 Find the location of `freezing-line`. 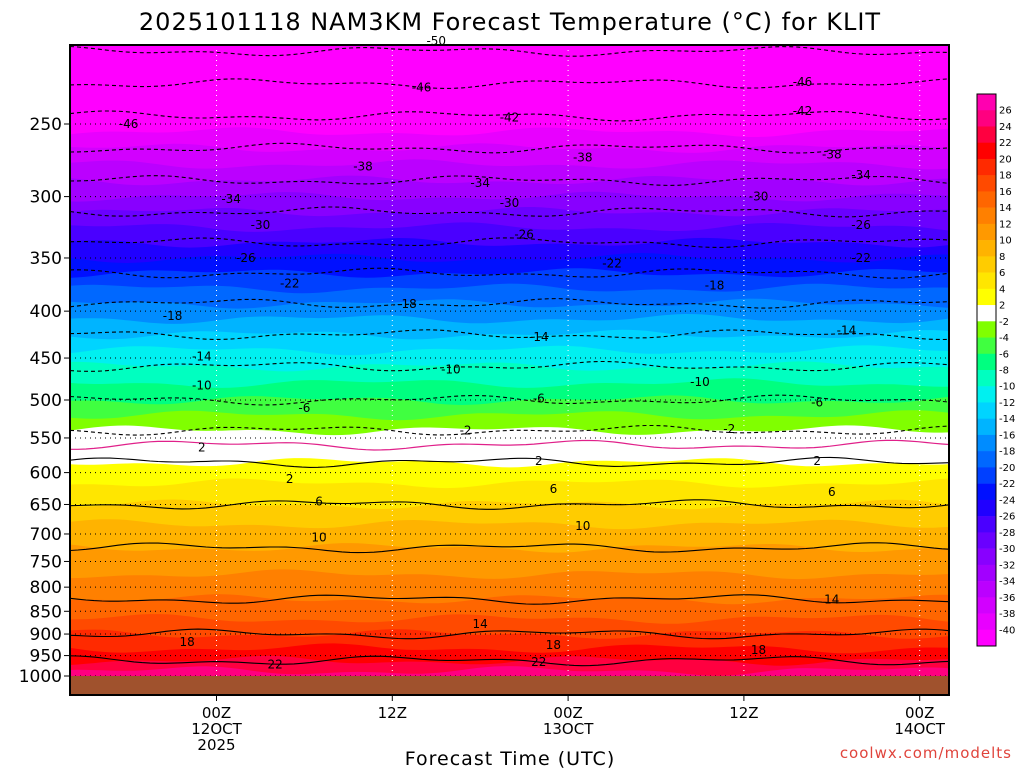

freezing-line is located at coordinates (509, 445).